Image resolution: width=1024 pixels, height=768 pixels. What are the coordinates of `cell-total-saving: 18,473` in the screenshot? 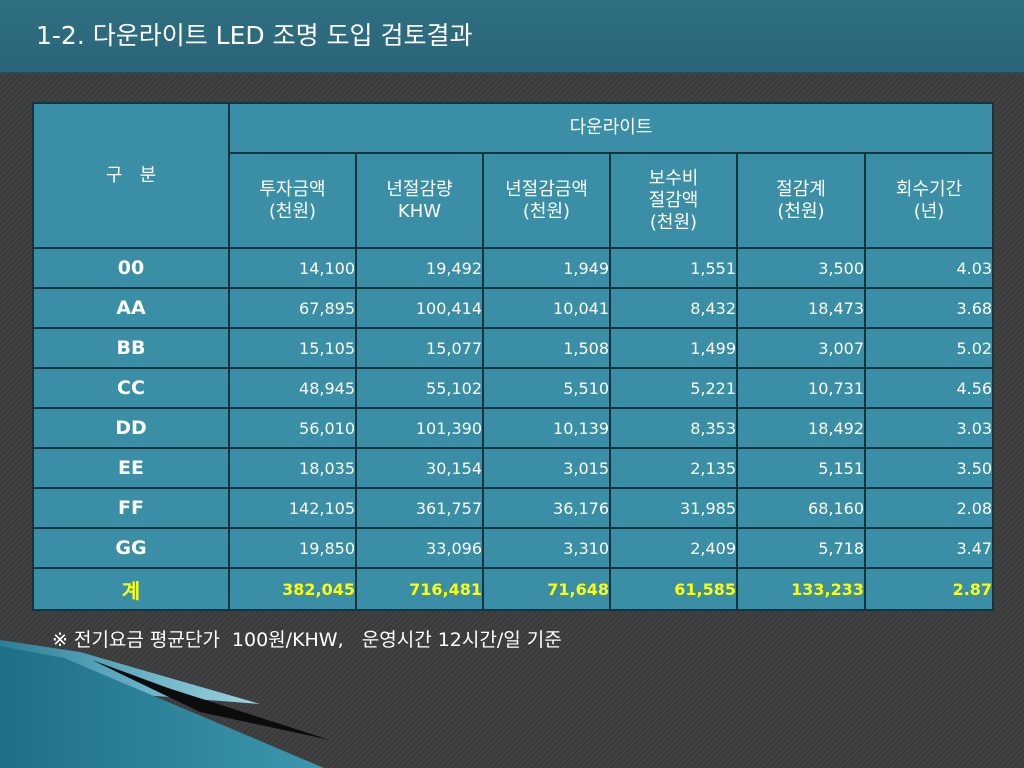 It's located at (801, 308).